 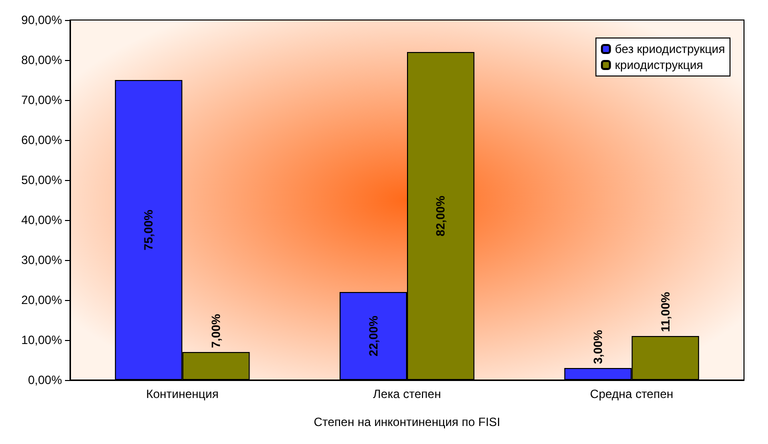 What do you see at coordinates (407, 422) in the screenshot?
I see `x-axis-title: Степен на инконтиненция по FISI` at bounding box center [407, 422].